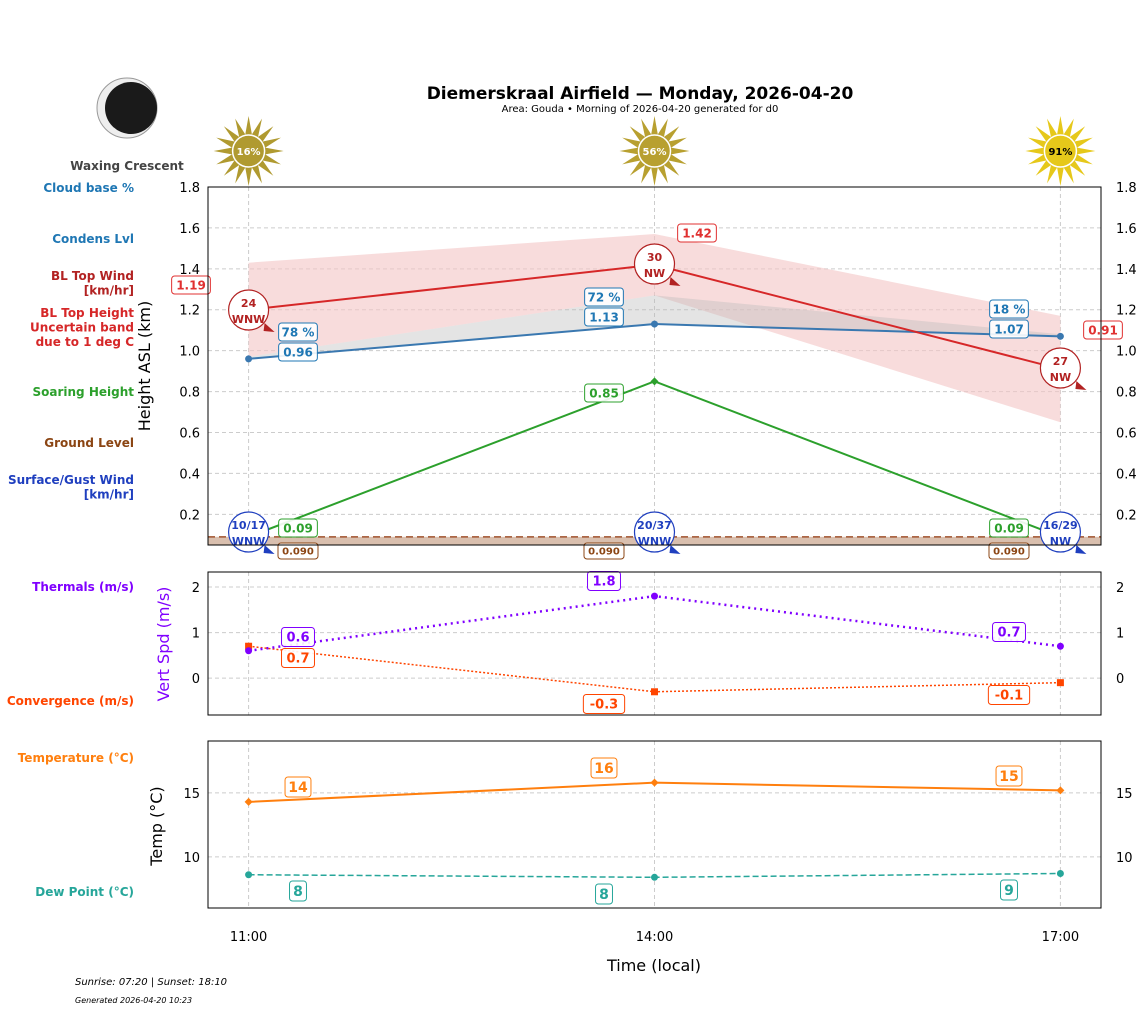 Image resolution: width=1147 pixels, height=1011 pixels. Describe the element at coordinates (189, 229) in the screenshot. I see `y-tick-label: 1.6` at that location.